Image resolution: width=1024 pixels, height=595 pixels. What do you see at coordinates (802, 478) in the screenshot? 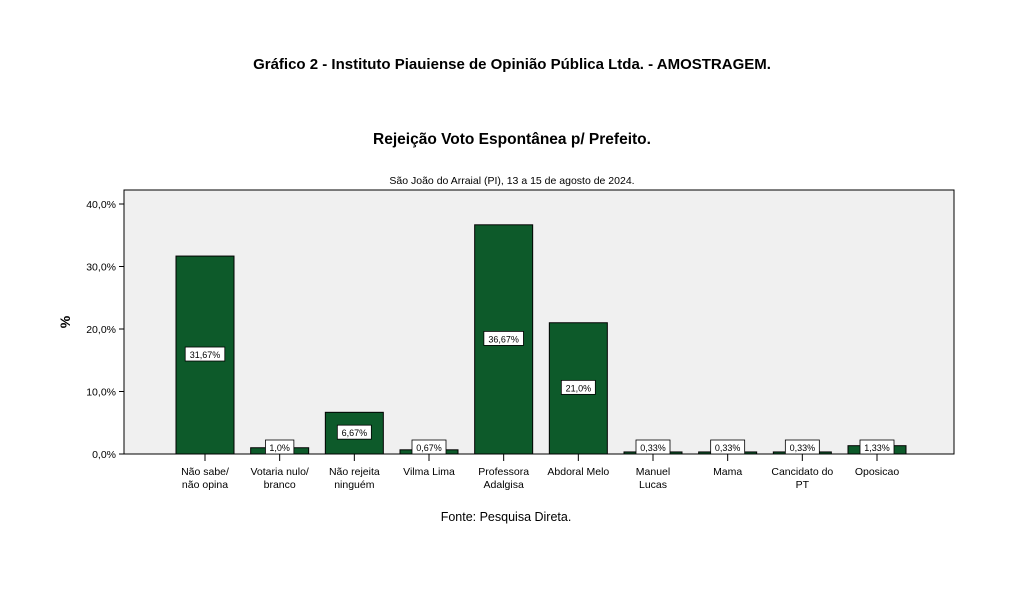
I see `x-category-label: Cancidato do PT` at bounding box center [802, 478].